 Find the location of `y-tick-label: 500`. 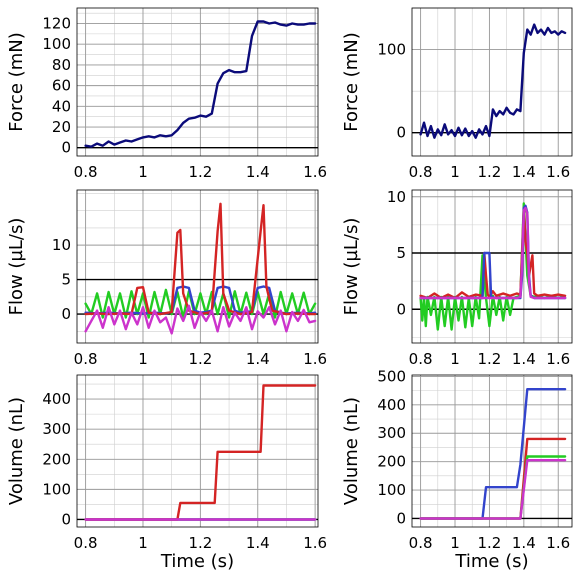

y-tick-label: 500 is located at coordinates (391, 376).